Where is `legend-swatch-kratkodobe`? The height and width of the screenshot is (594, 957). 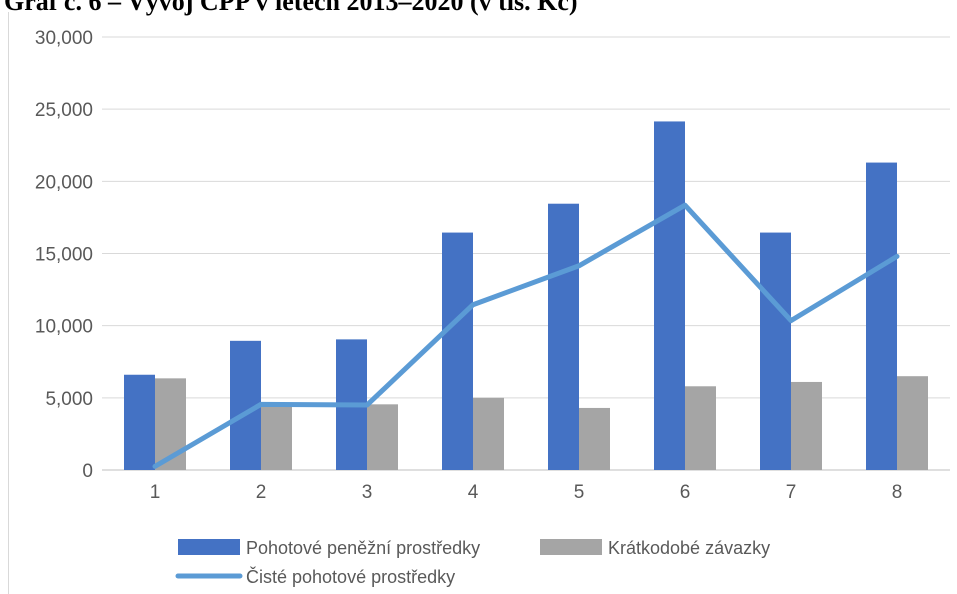 legend-swatch-kratkodobe is located at coordinates (571, 547).